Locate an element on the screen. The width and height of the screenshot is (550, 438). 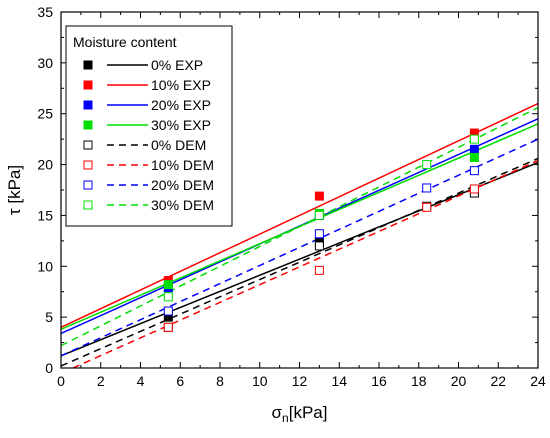
point-0pct-dem is located at coordinates (319, 246).